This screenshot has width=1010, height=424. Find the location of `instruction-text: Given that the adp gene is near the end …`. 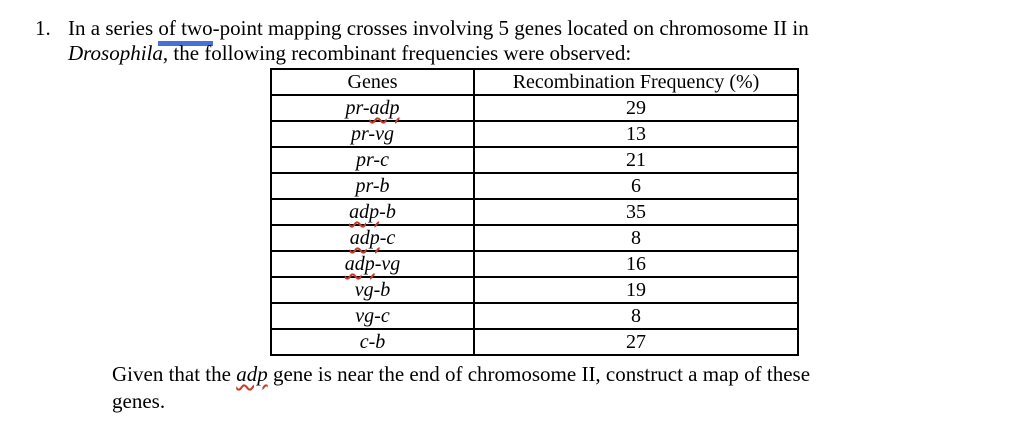

instruction-text: Given that the adp gene is near the end … is located at coordinates (512, 388).